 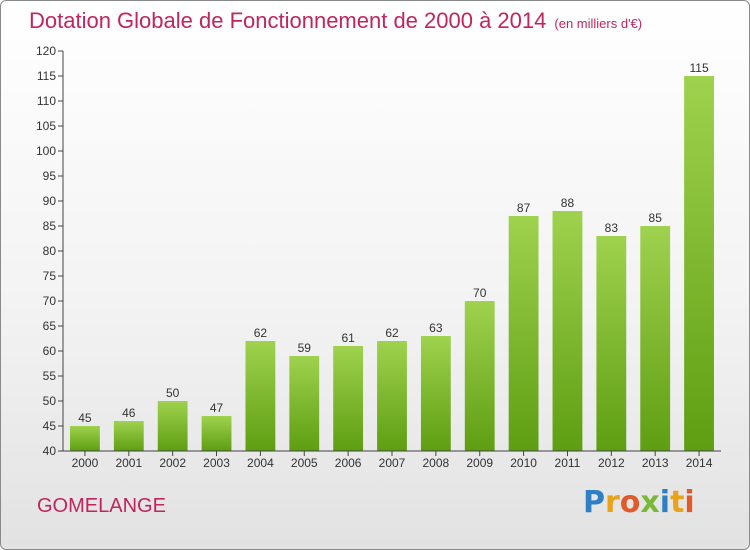 What do you see at coordinates (612, 502) in the screenshot?
I see `logo-letter: r` at bounding box center [612, 502].